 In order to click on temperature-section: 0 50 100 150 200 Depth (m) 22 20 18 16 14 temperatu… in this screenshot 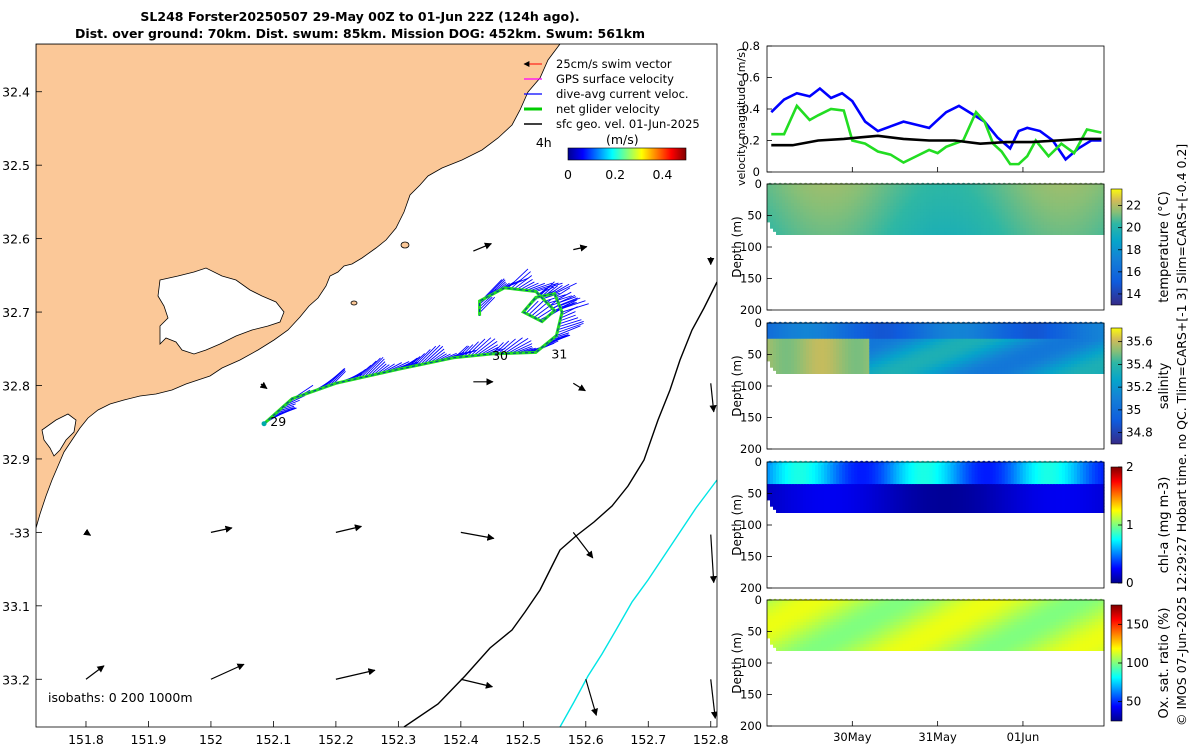, I will do `click(951, 247)`.